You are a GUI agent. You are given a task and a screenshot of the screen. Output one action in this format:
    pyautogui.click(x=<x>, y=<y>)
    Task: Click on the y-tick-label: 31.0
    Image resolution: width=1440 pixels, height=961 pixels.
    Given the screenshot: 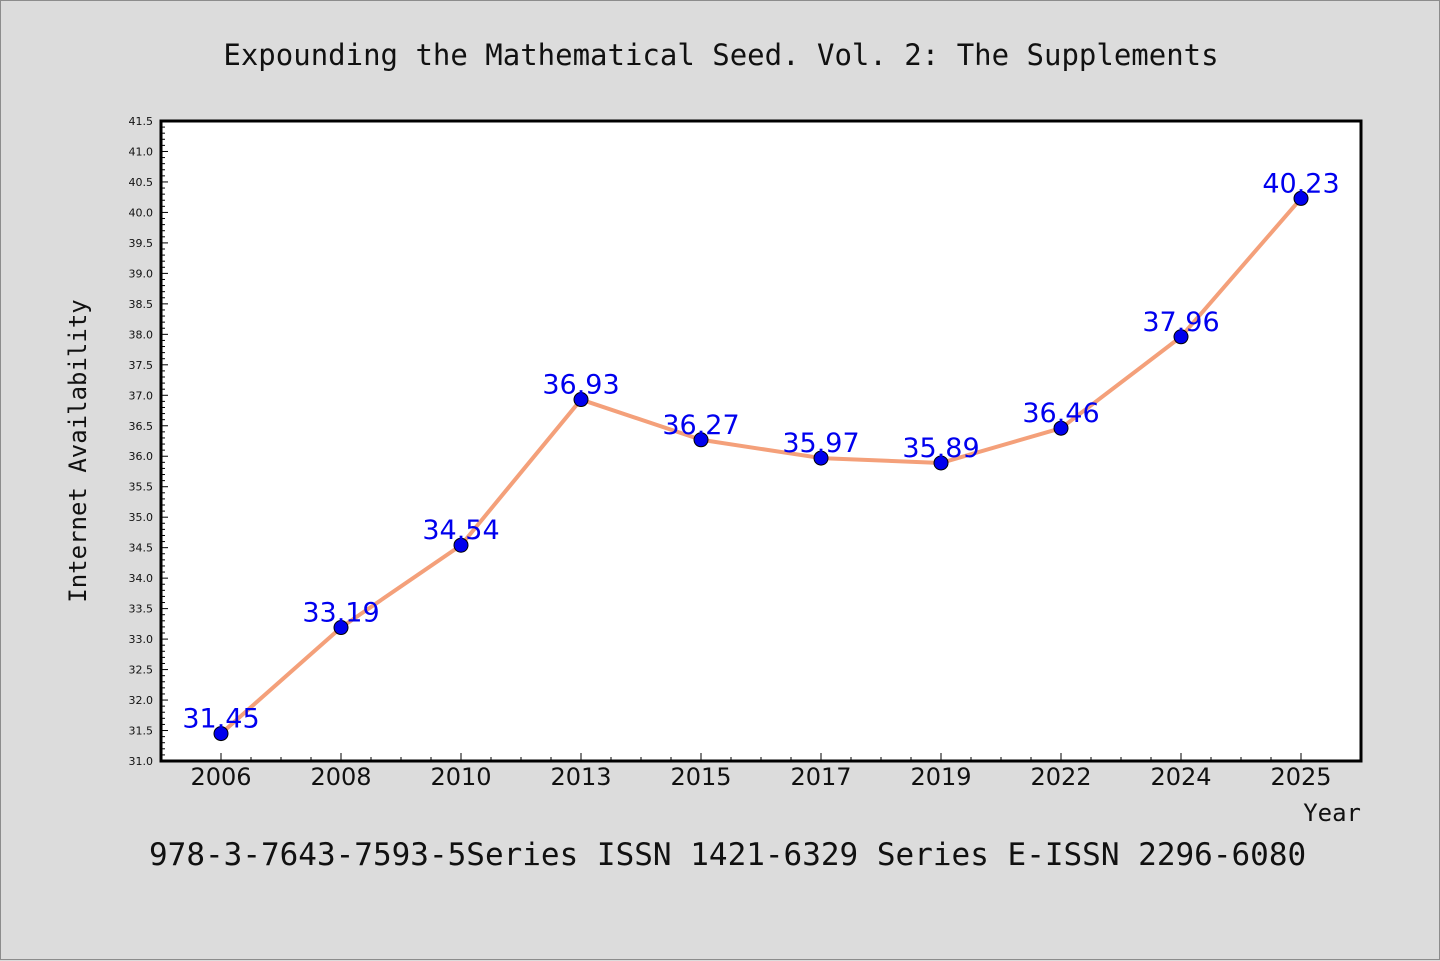 What is the action you would take?
    pyautogui.click(x=141, y=761)
    